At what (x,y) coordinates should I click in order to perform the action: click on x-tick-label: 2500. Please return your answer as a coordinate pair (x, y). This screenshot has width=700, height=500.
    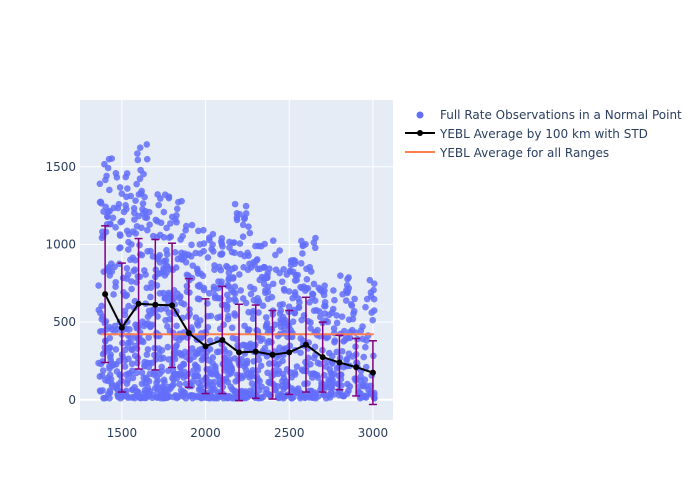
    Looking at the image, I should click on (289, 433).